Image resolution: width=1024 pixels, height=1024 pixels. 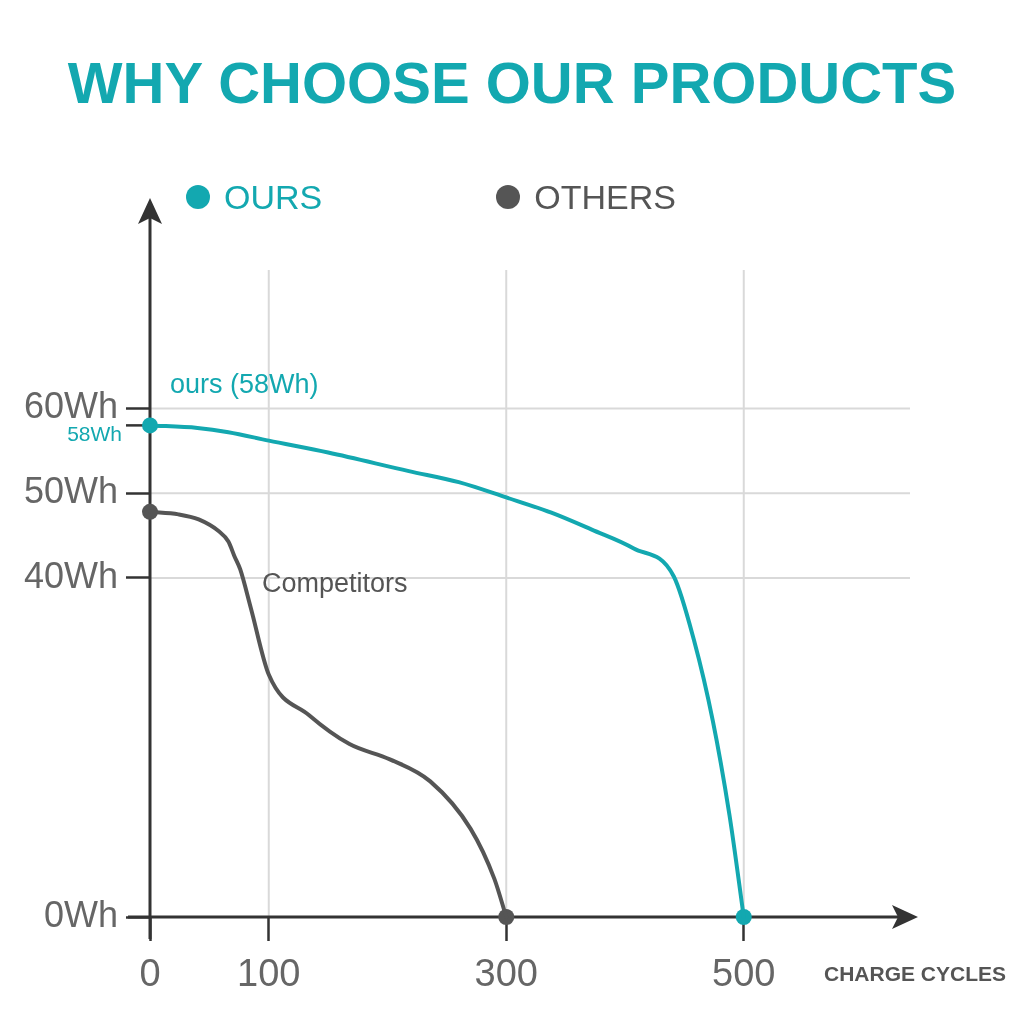 What do you see at coordinates (269, 973) in the screenshot?
I see `x-tick-label: 100` at bounding box center [269, 973].